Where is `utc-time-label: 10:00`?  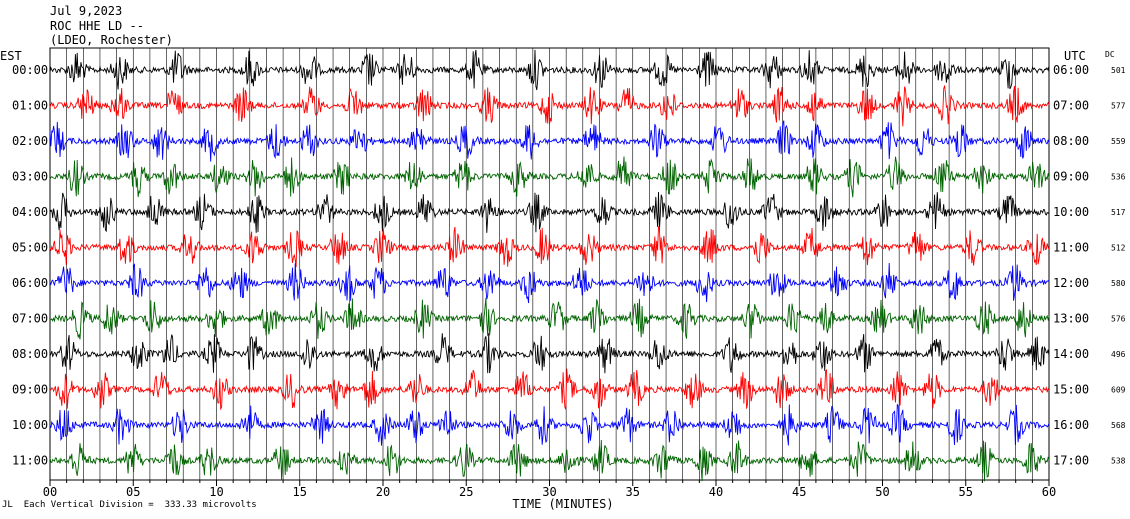 utc-time-label: 10:00 is located at coordinates (1071, 212).